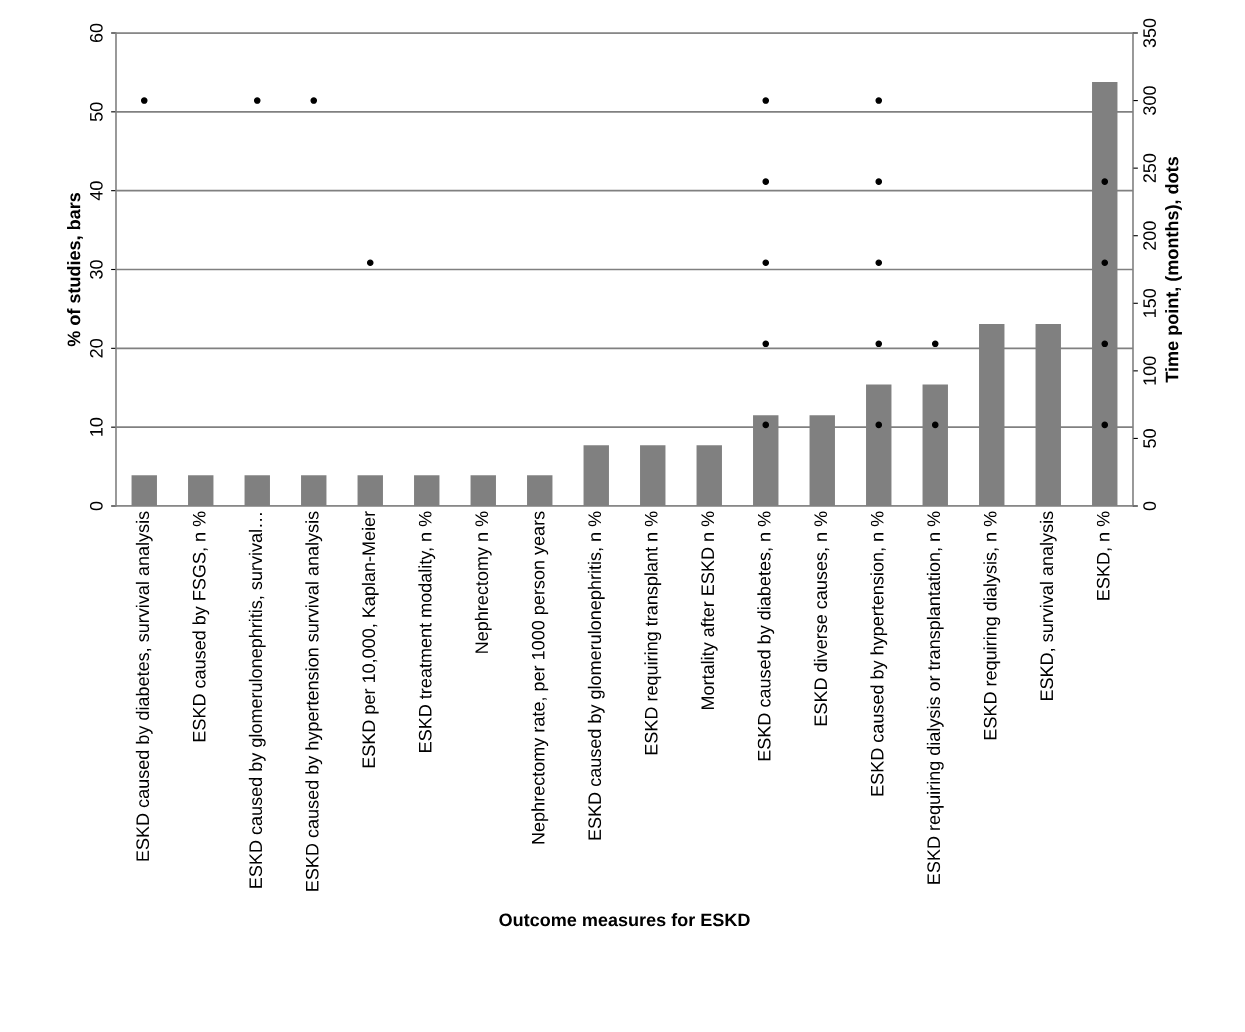 This screenshot has height=1032, width=1245. I want to click on x-tick-label: ESKD requiring dialysis, n %, so click(992, 625).